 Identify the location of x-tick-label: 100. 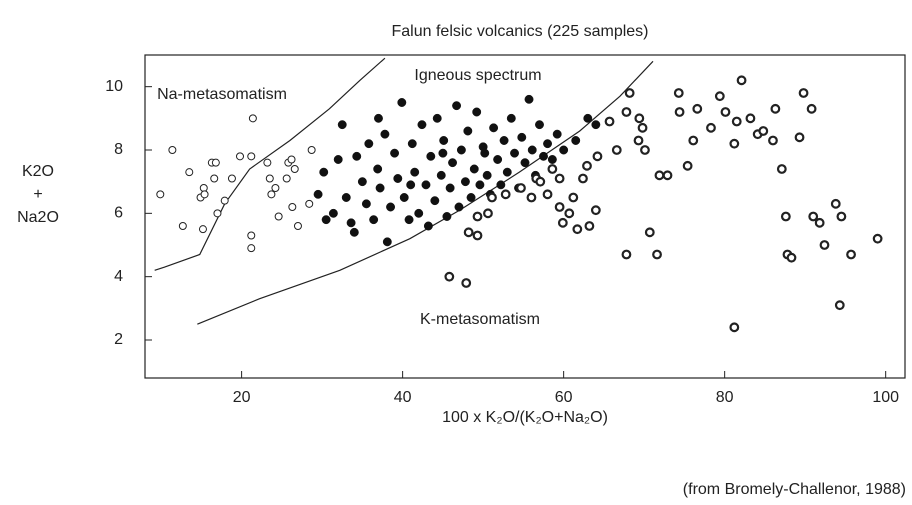
(885, 397).